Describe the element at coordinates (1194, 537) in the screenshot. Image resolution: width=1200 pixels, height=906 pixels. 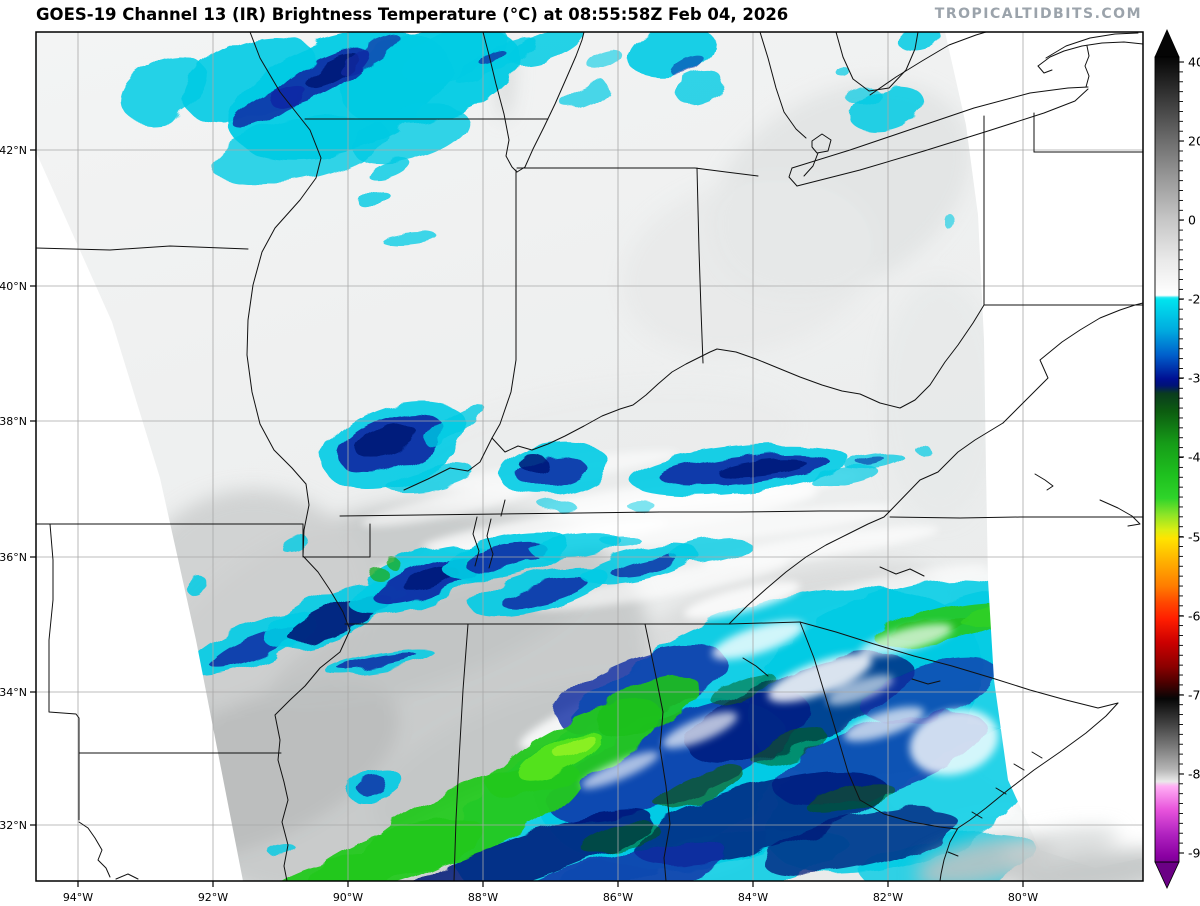
I see `colorbar-label: -50` at that location.